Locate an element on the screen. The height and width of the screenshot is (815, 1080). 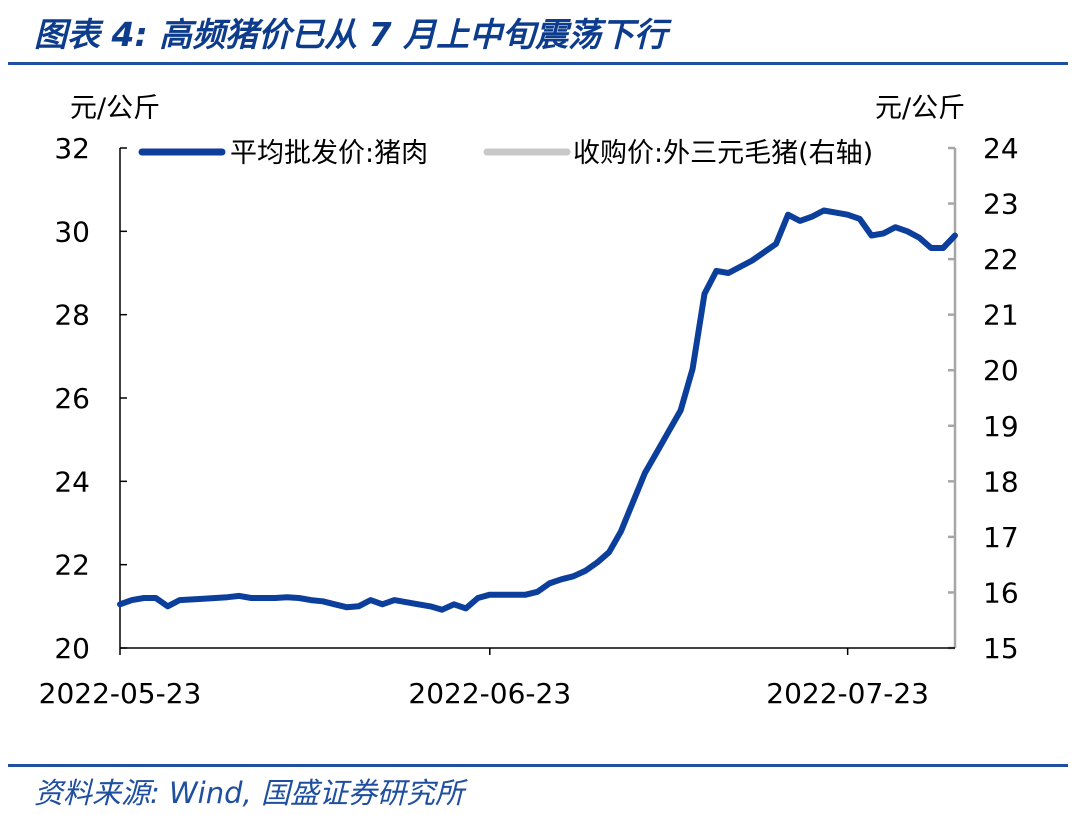
chart-legend: 平均批发价:猪肉 收购价:外三元毛猪(右轴) is located at coordinates (505, 153).